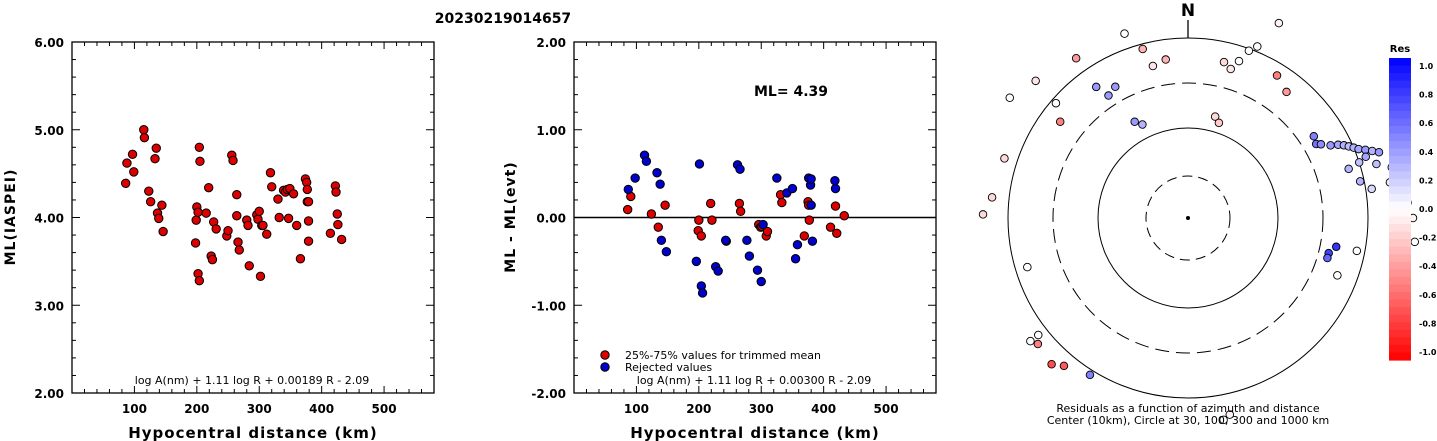 Image resolution: width=1437 pixels, height=441 pixels. Describe the element at coordinates (548, 306) in the screenshot. I see `y-tick-label: -1.00` at that location.